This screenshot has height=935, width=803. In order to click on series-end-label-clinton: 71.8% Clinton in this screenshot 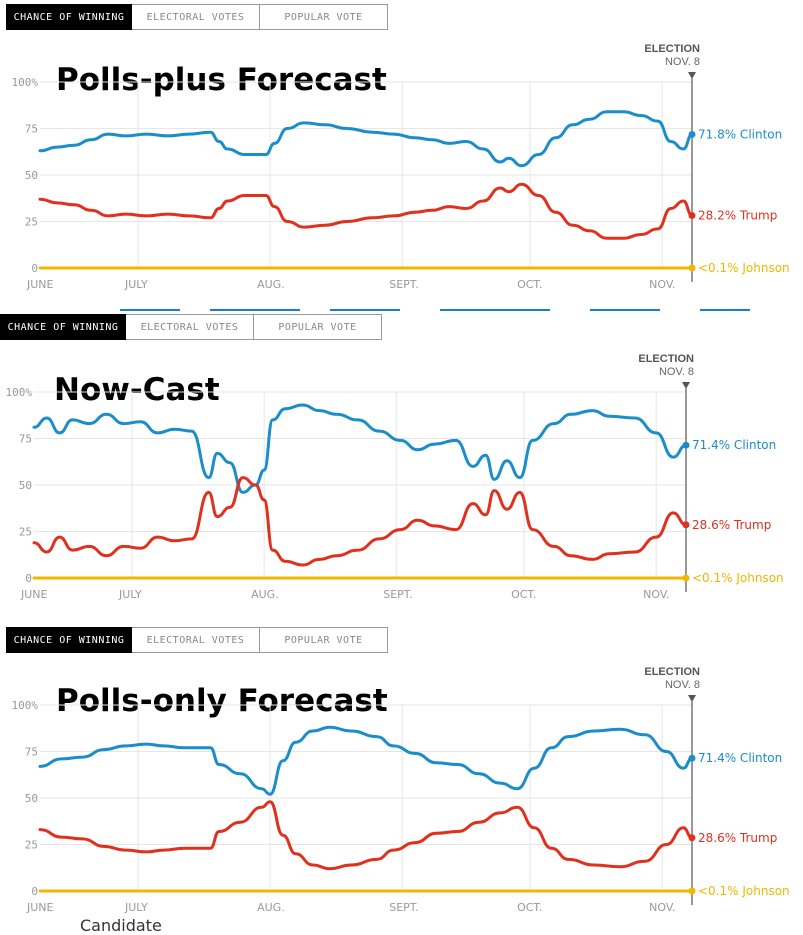, I will do `click(740, 134)`.